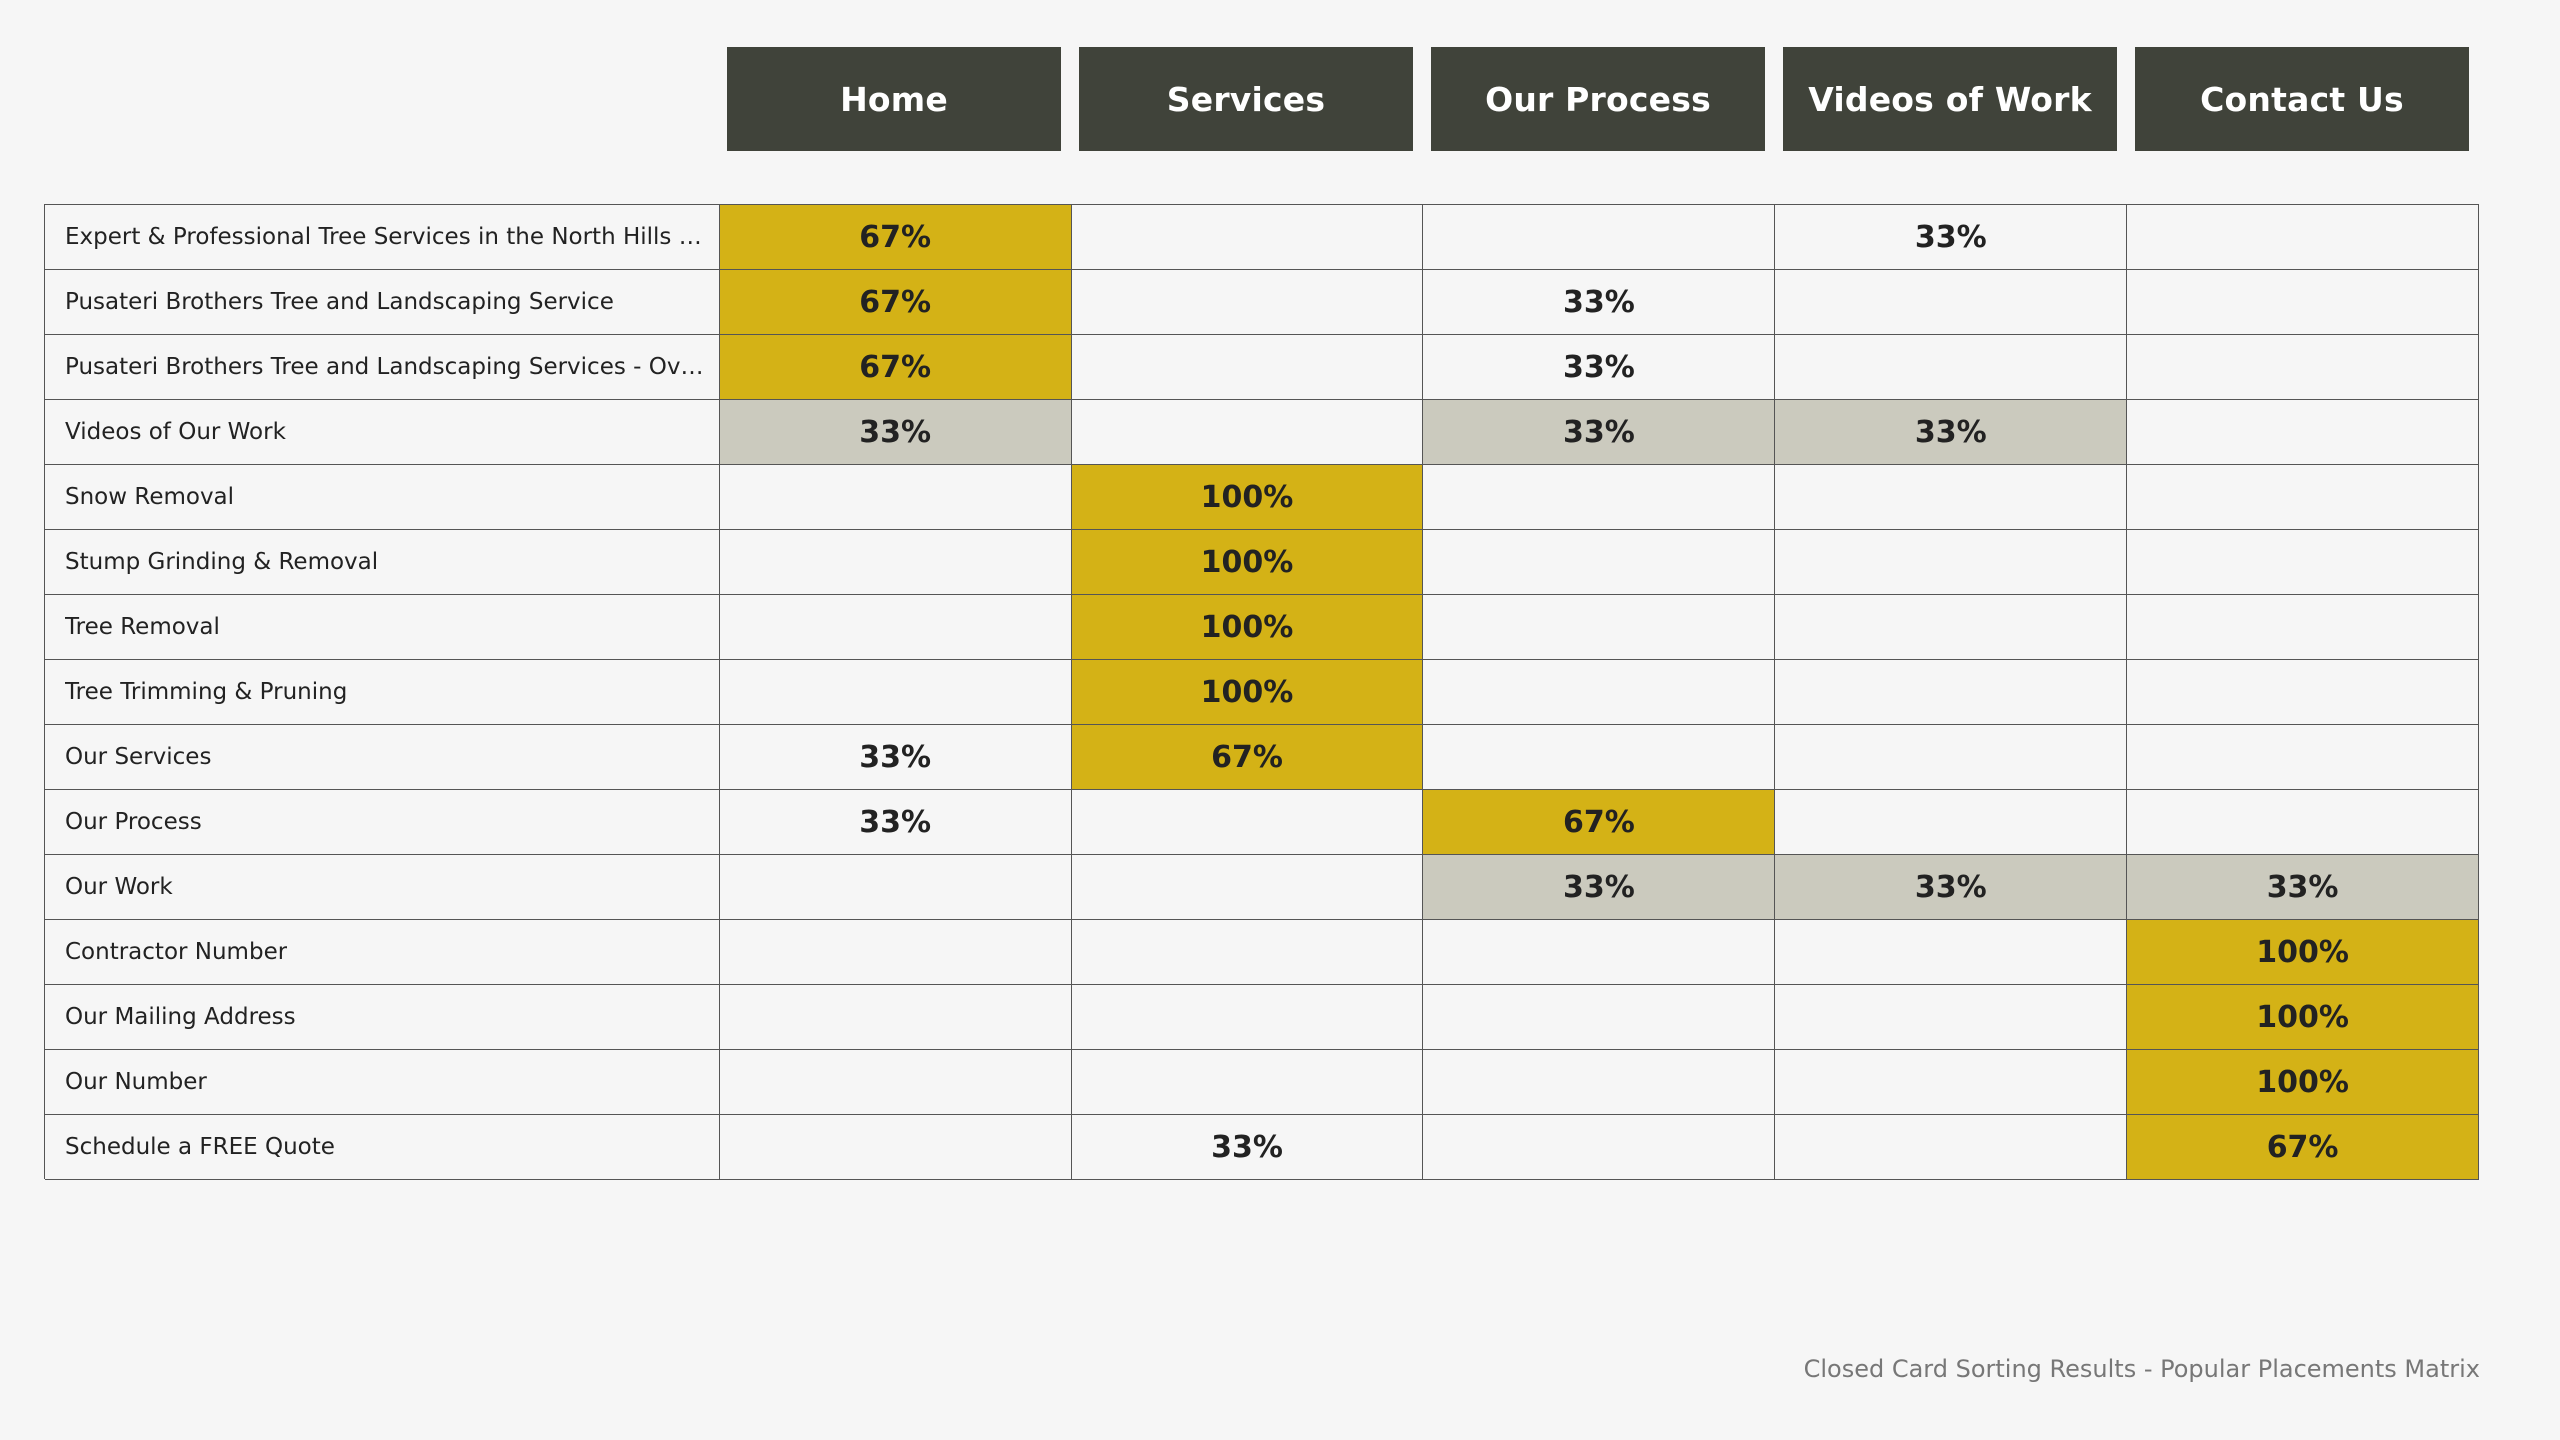 This screenshot has width=2560, height=1440. What do you see at coordinates (180, 1017) in the screenshot?
I see `row-label: Our Mailing Address` at bounding box center [180, 1017].